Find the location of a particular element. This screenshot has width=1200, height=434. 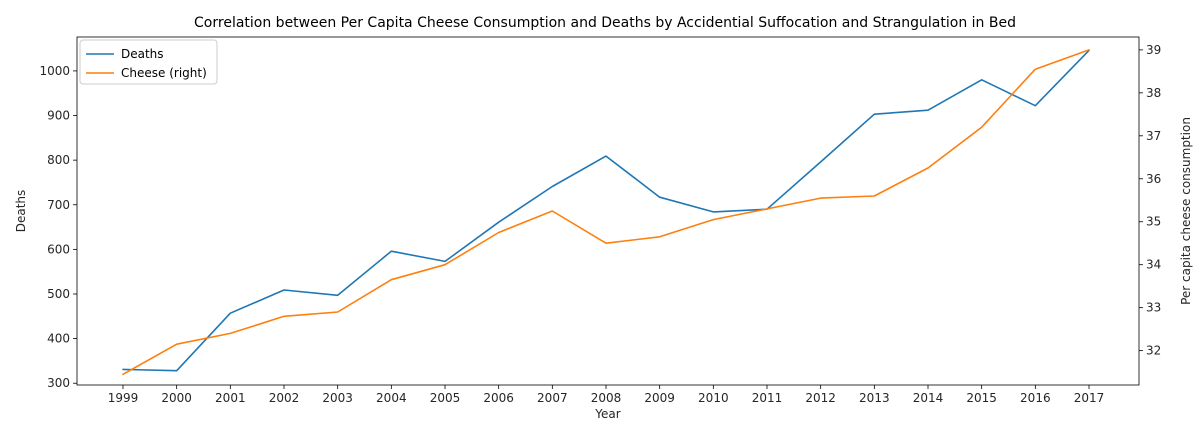

y-right-tick-label: 37 is located at coordinates (1153, 136).